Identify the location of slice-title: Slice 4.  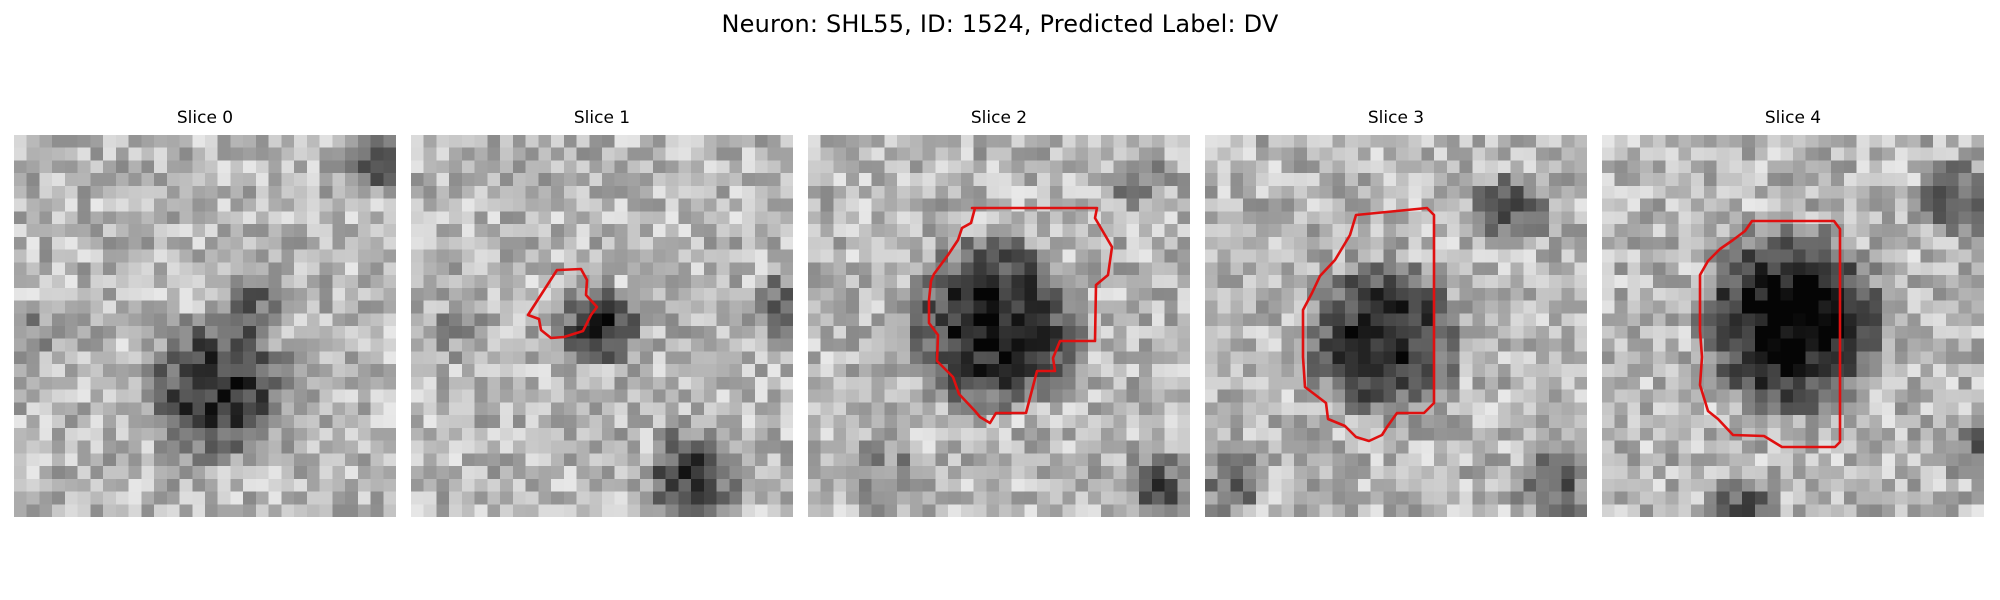
(1793, 118).